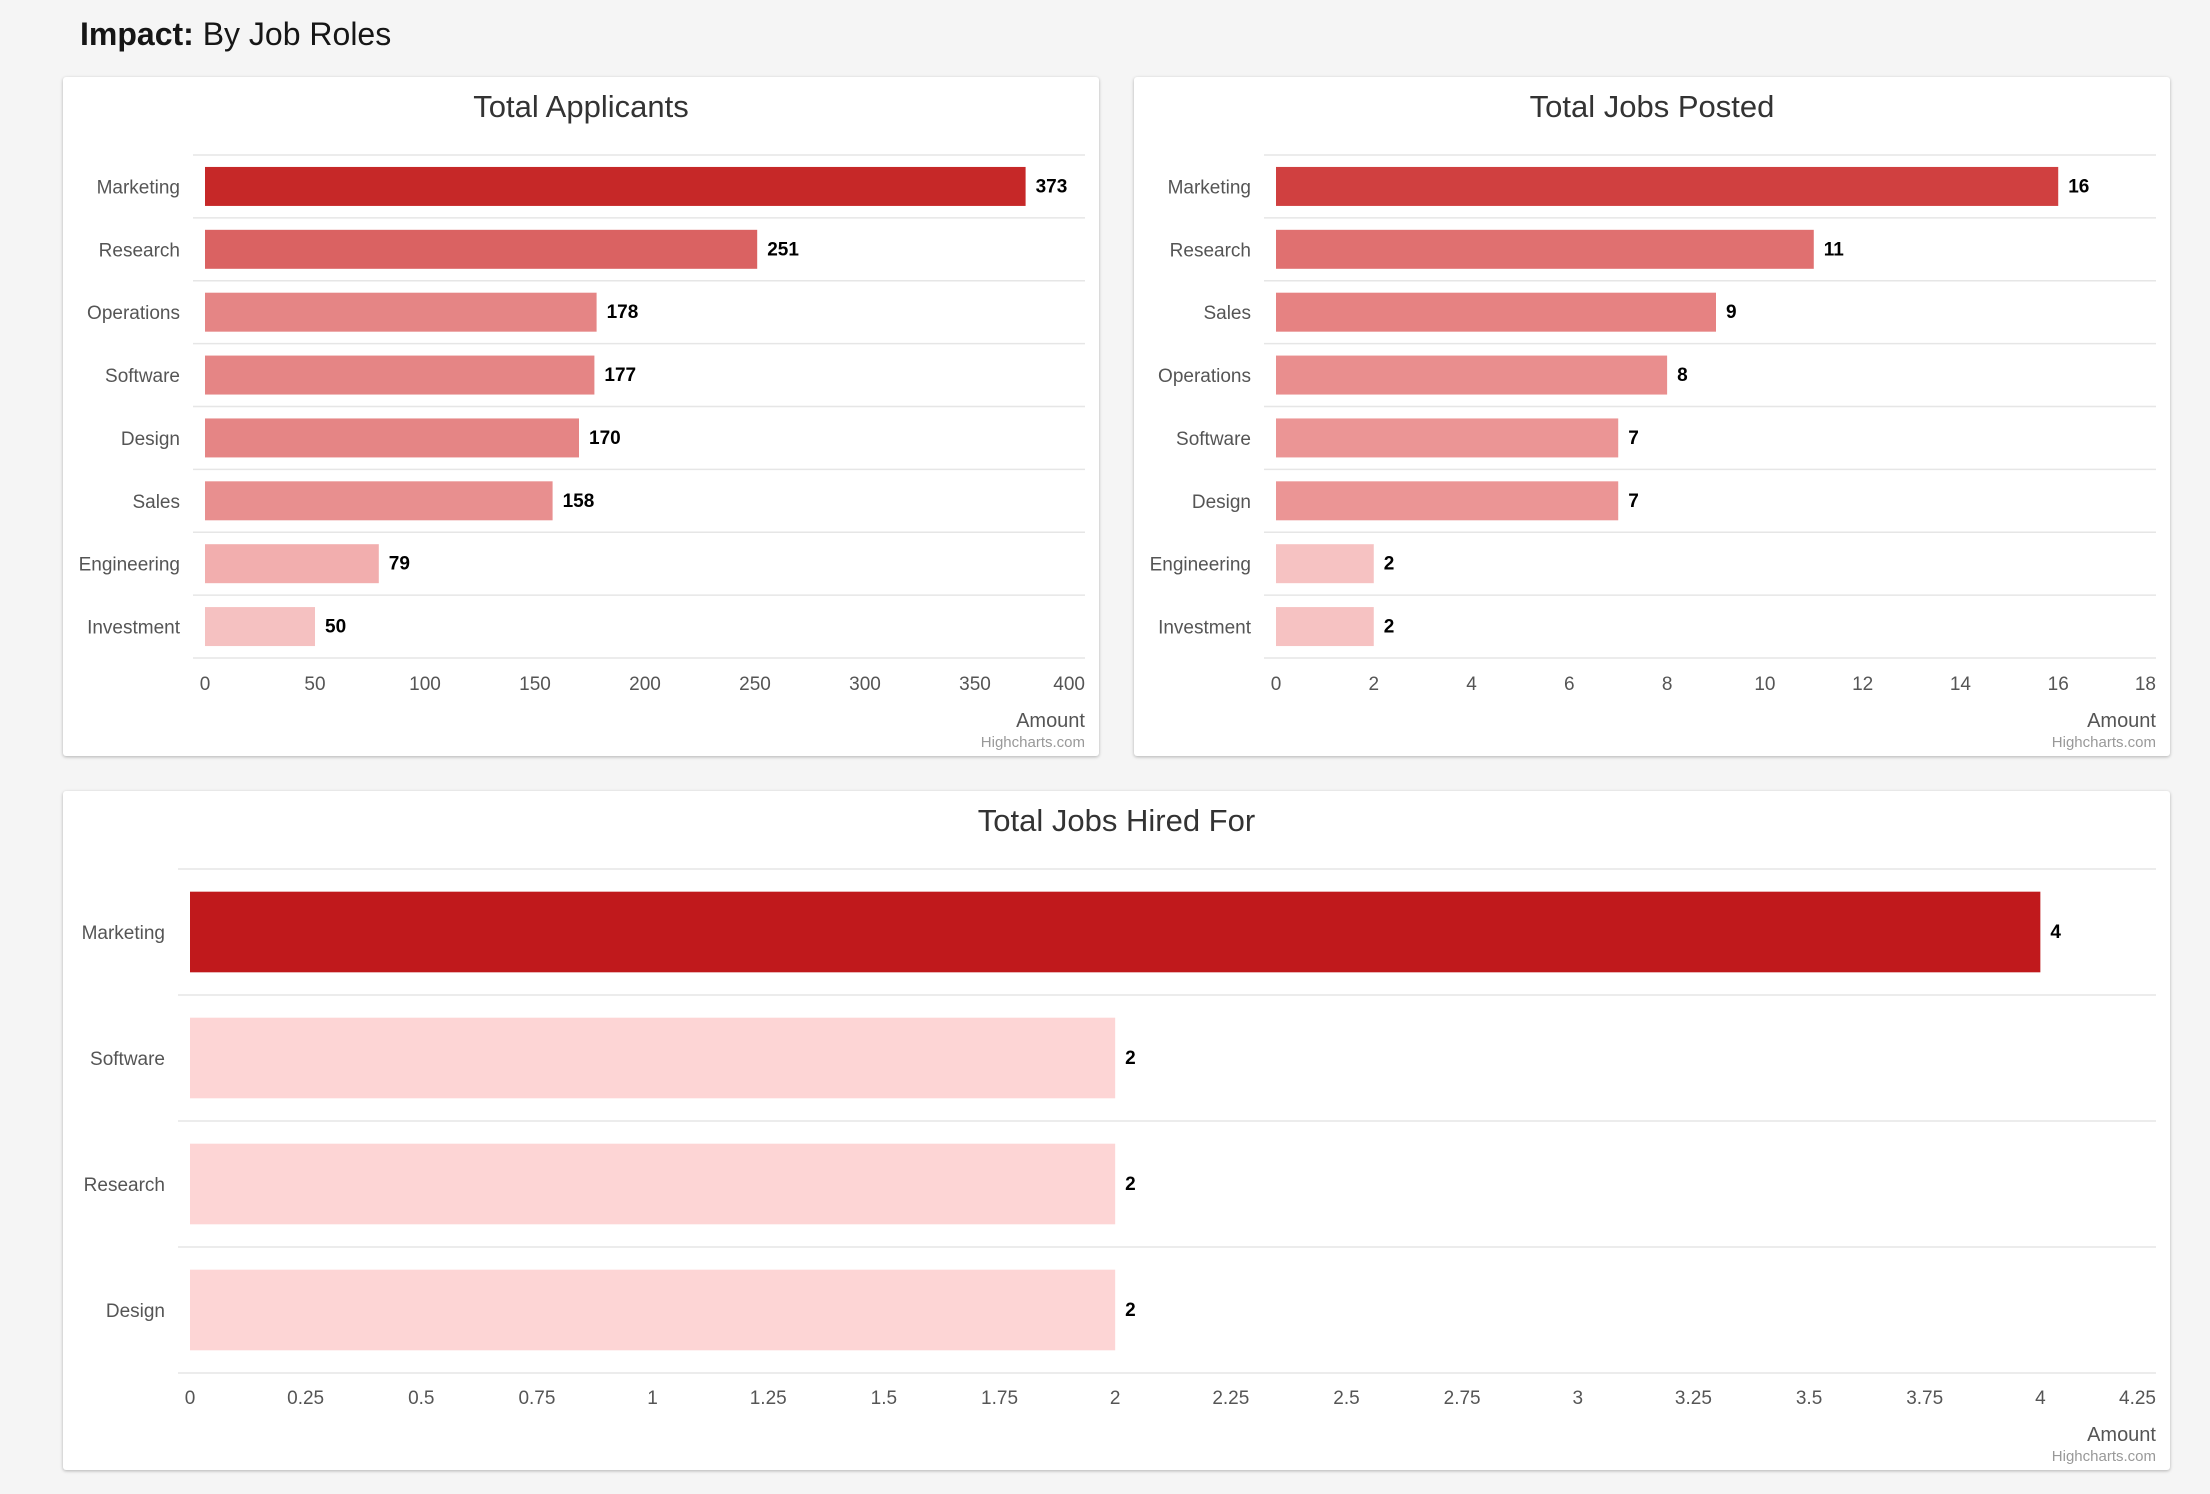  What do you see at coordinates (1682, 375) in the screenshot?
I see `data-label: 8` at bounding box center [1682, 375].